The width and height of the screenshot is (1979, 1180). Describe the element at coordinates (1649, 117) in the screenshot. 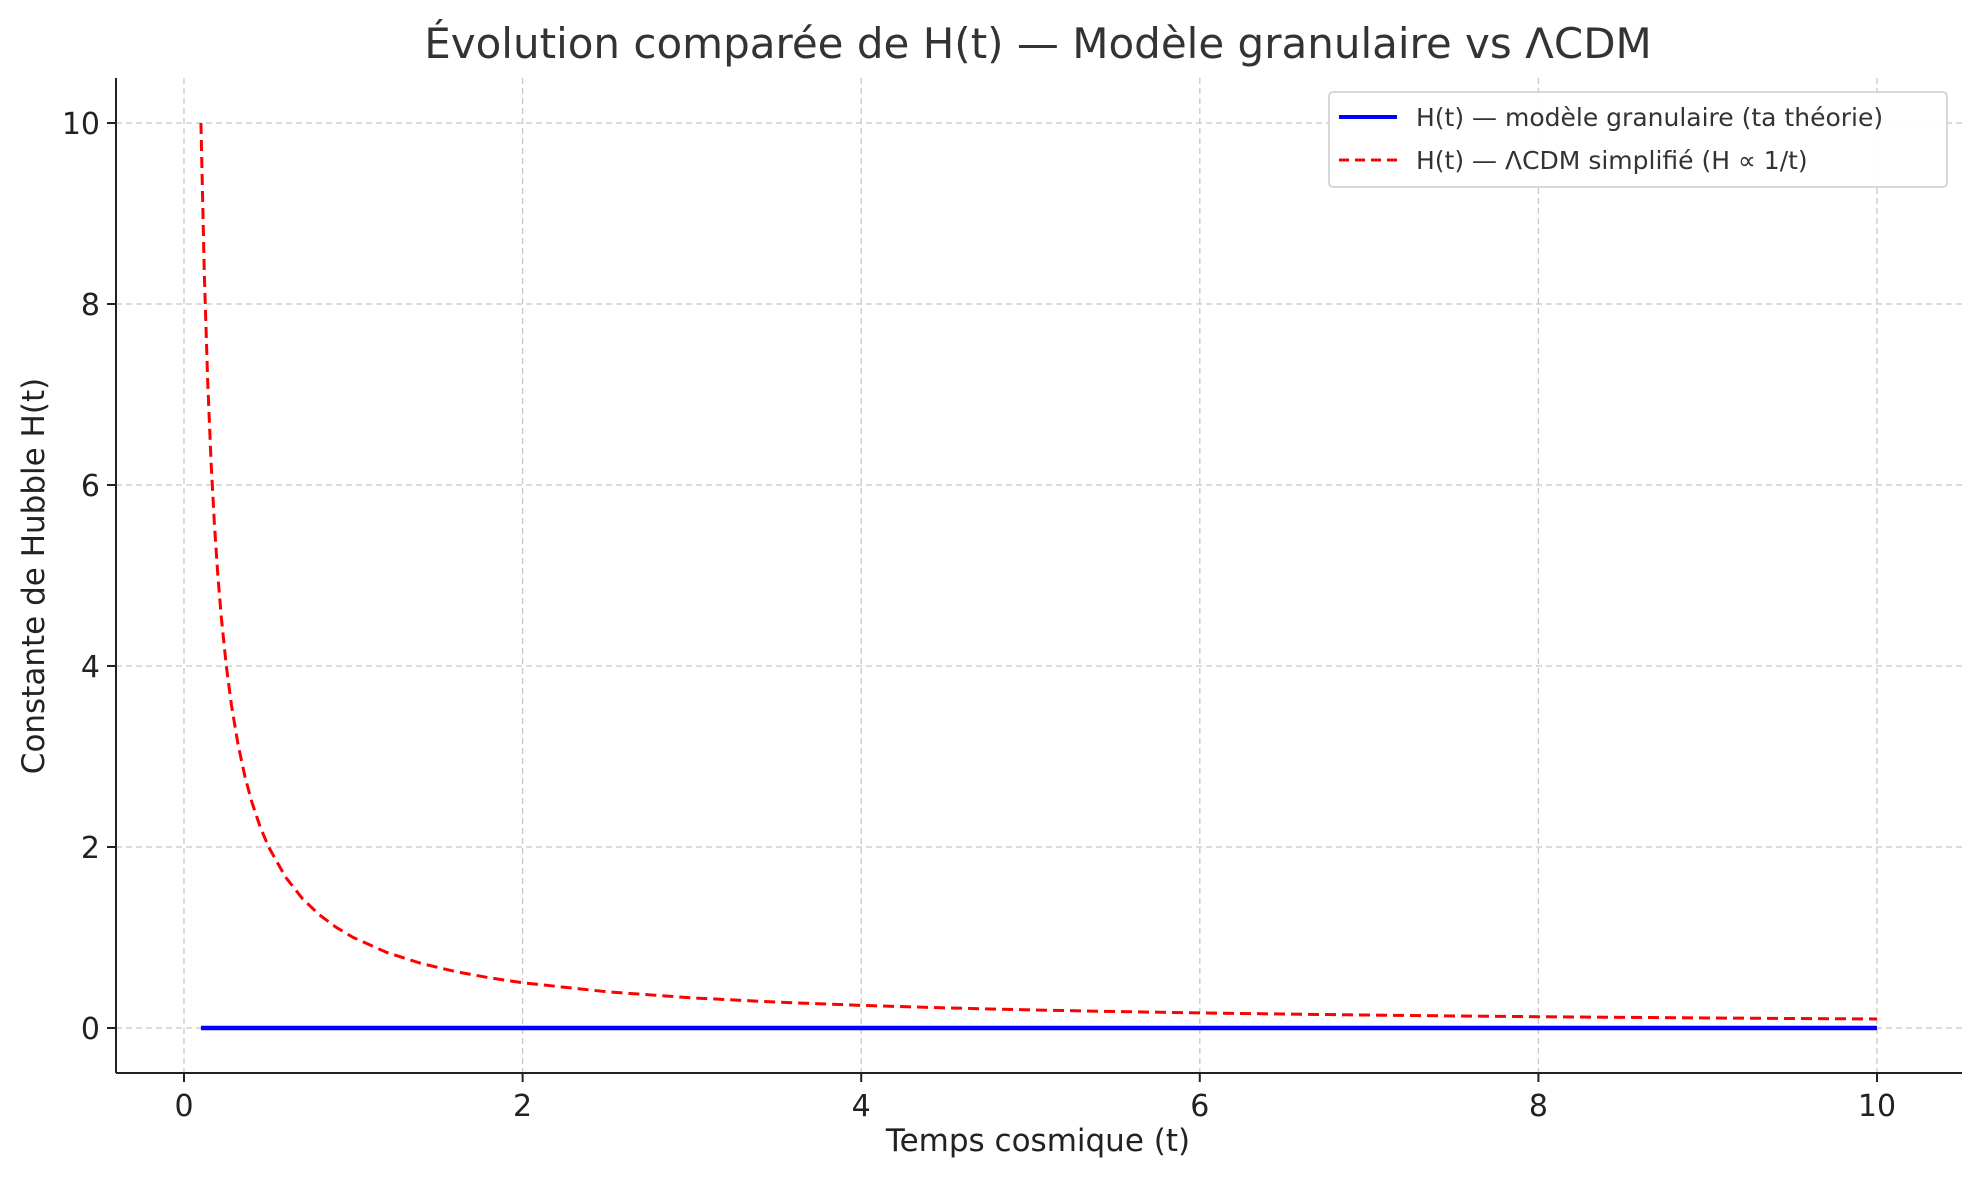

I see `legend-label-granular: H(t) — modèle granulaire (ta théorie)` at that location.